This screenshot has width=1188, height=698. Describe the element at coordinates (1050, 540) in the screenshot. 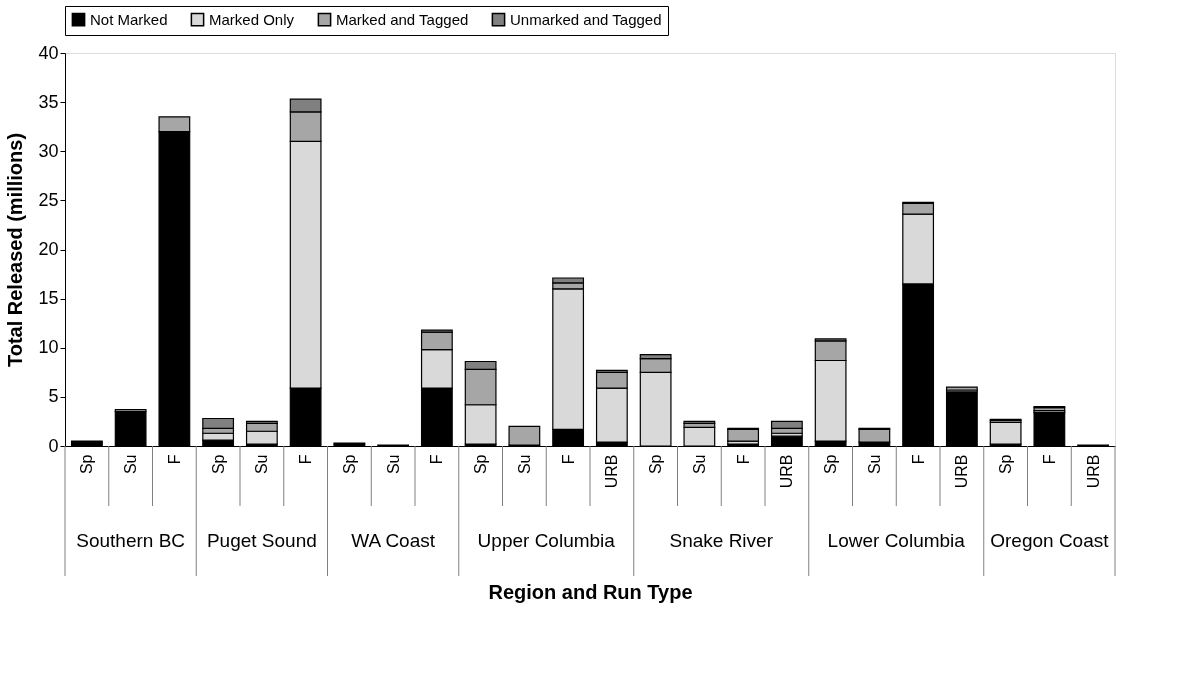

I see `text: Oregon Coast` at that location.